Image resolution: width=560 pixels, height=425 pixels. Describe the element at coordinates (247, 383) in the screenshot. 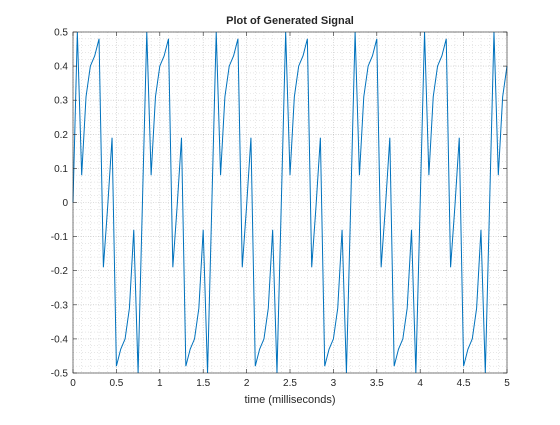

I see `x-tick-label: 2` at that location.